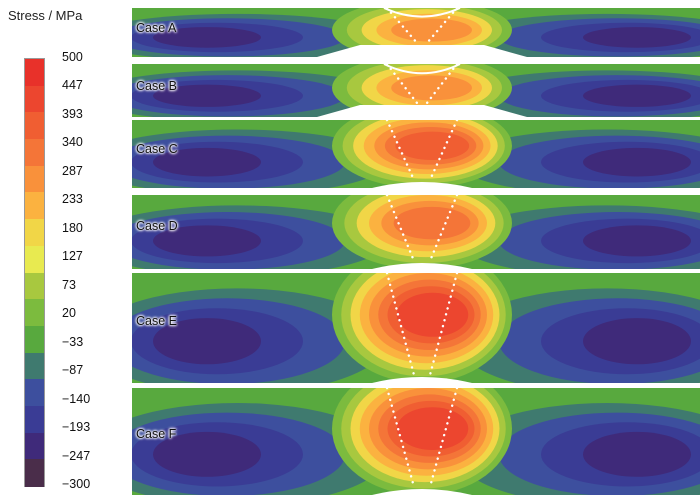 The image size is (700, 503). I want to click on colorbar-tick-label: −193, so click(76, 427).